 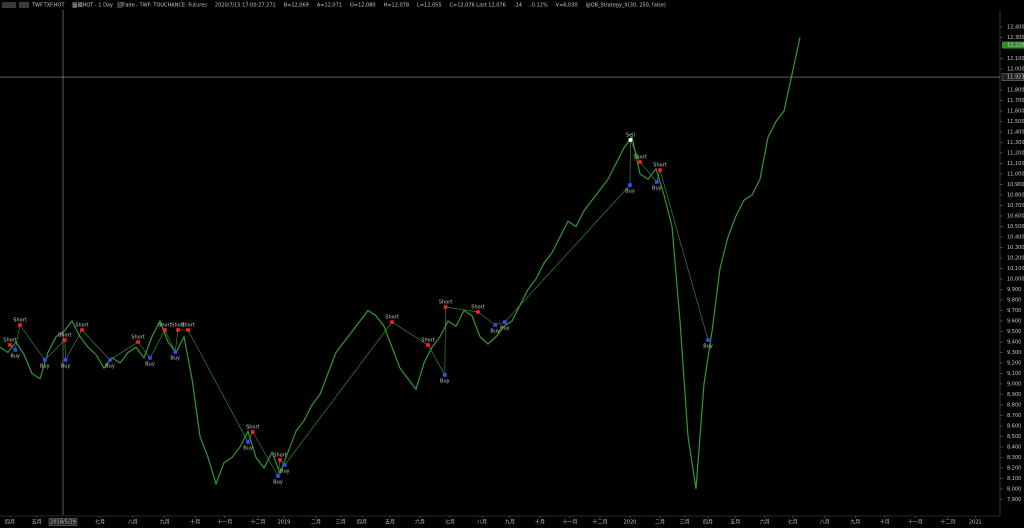 I want to click on y-tick-label: 11,400, so click(x=1015, y=132).